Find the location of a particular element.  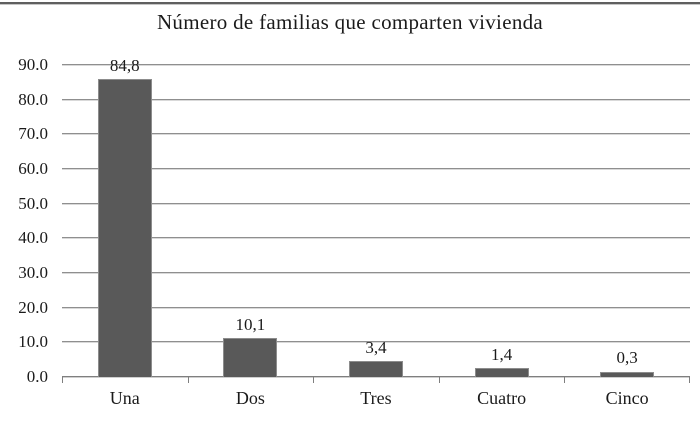

y-tick-label: 40.0 is located at coordinates (33, 238).